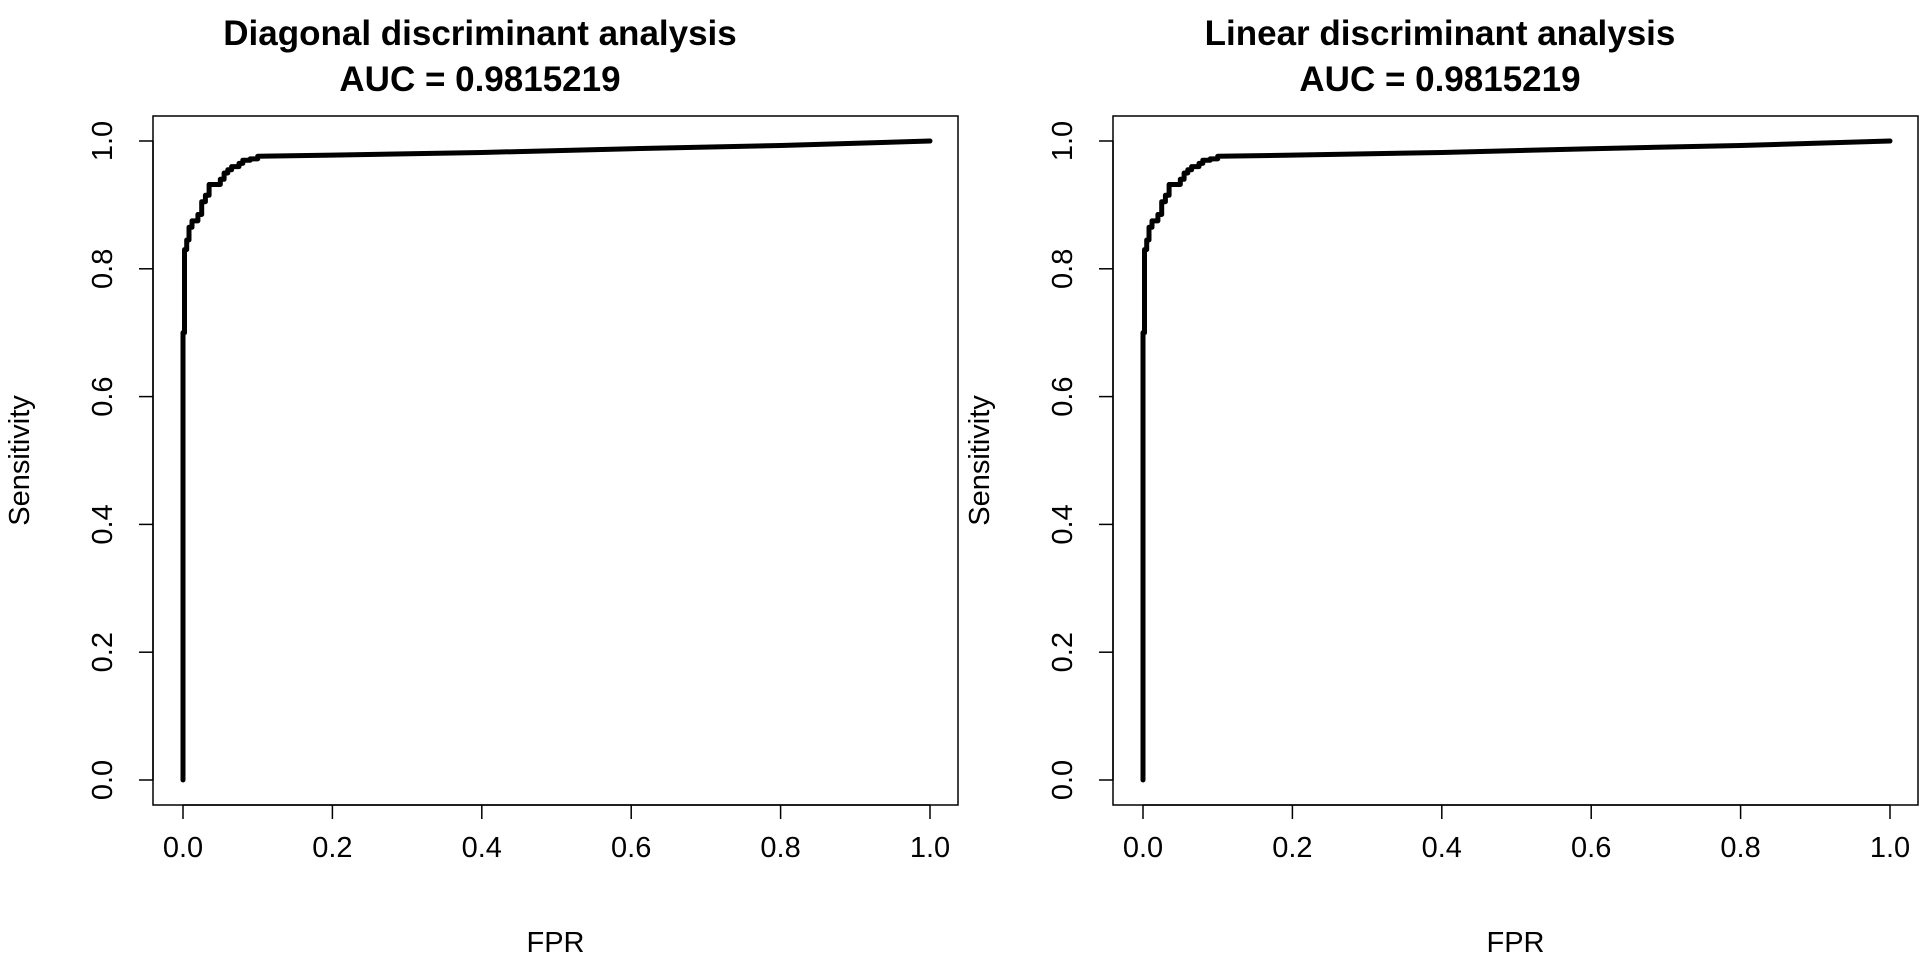 The image size is (1920, 960). I want to click on chart-title: Diagonal discriminant analysis, so click(480, 33).